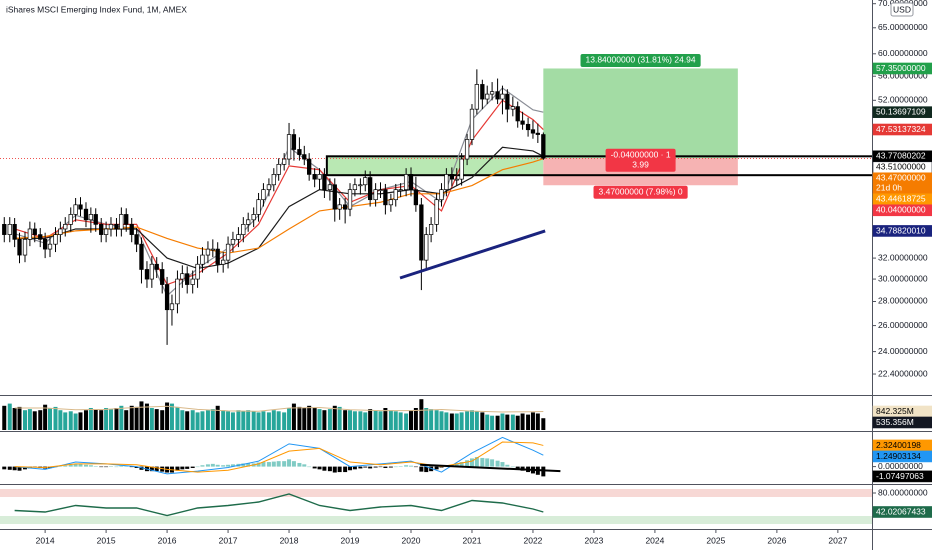  I want to click on x-tick-label: 2017, so click(228, 540).